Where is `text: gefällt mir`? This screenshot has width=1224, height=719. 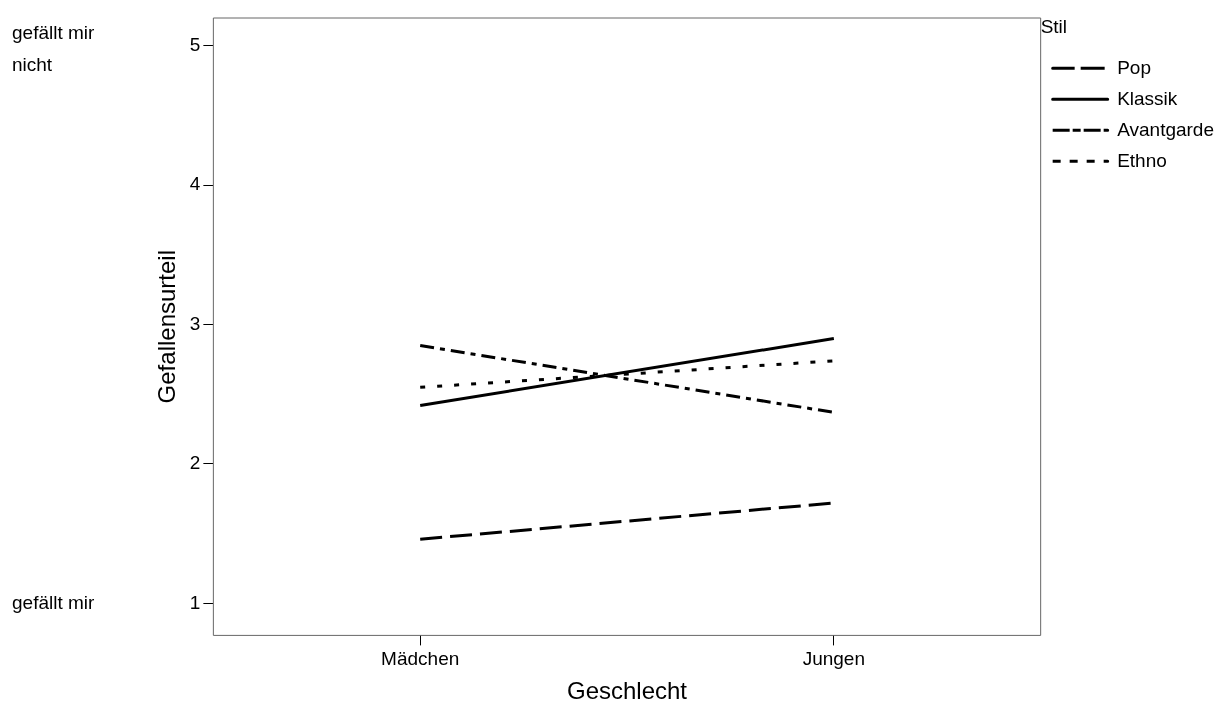 text: gefällt mir is located at coordinates (54, 602).